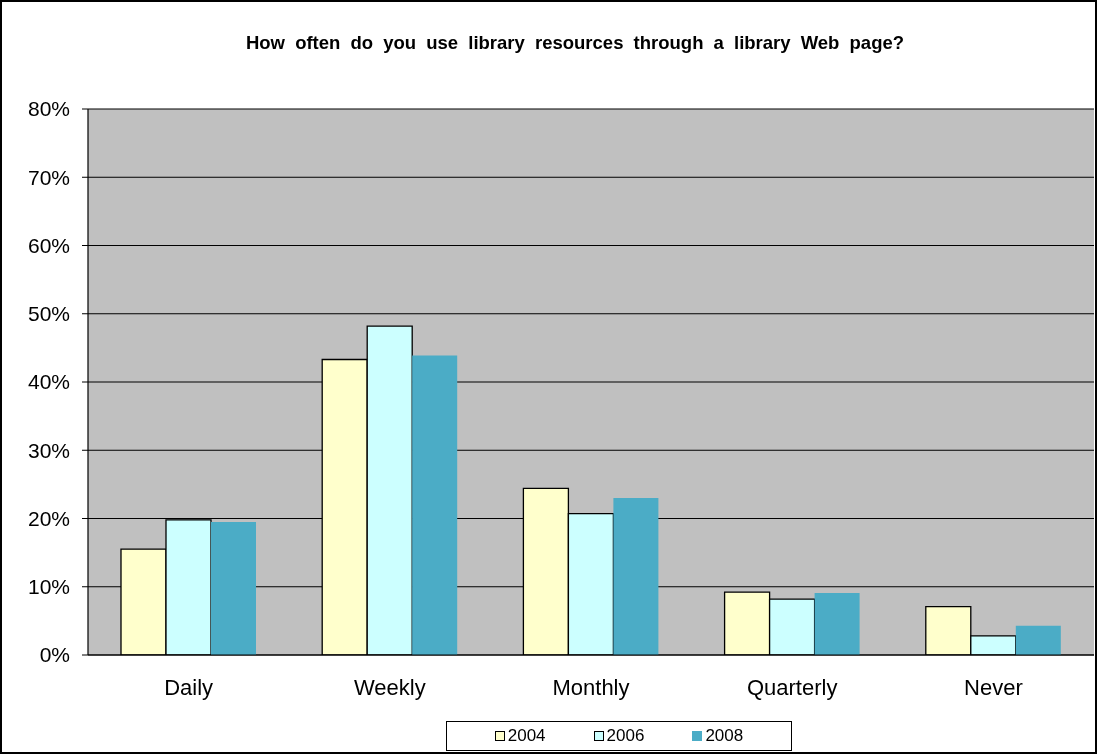 The height and width of the screenshot is (756, 1099). Describe the element at coordinates (389, 687) in the screenshot. I see `x-tick-label: Weekly` at that location.